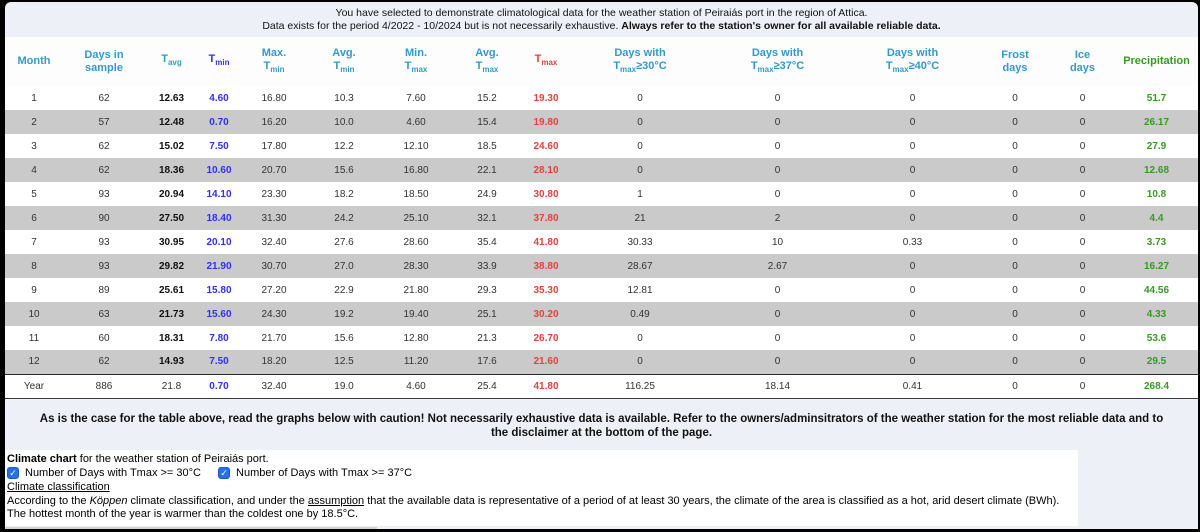 Image resolution: width=1200 pixels, height=532 pixels. I want to click on cell: 33.9, so click(487, 266).